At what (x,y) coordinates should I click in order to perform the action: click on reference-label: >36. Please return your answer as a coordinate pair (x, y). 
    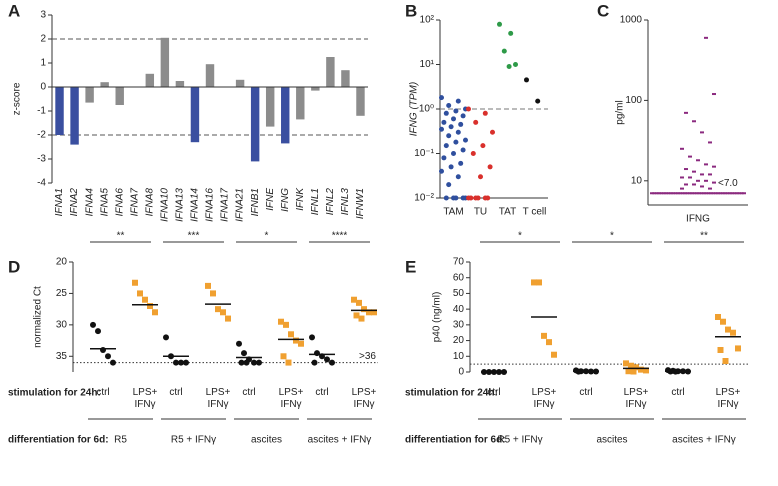
    Looking at the image, I should click on (367, 356).